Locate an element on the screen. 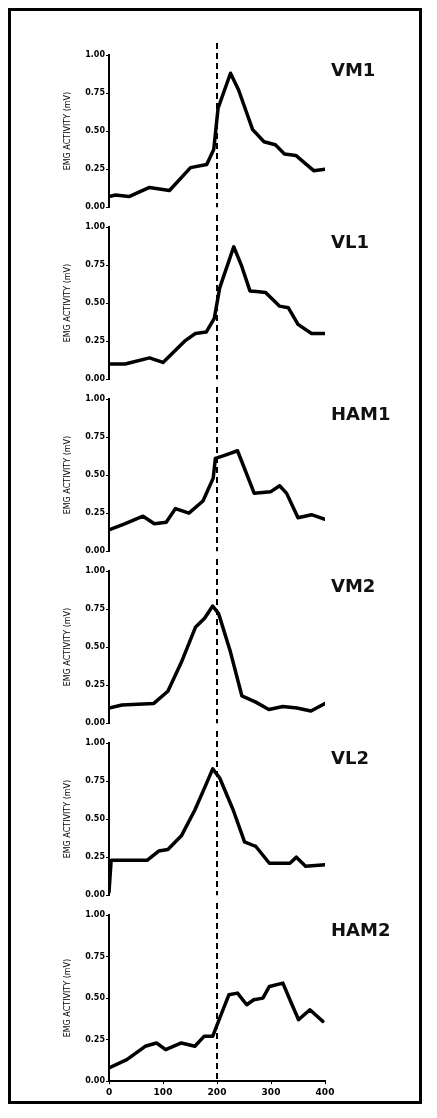 The image size is (437, 1118). x-tick-label: 300 is located at coordinates (271, 1091).